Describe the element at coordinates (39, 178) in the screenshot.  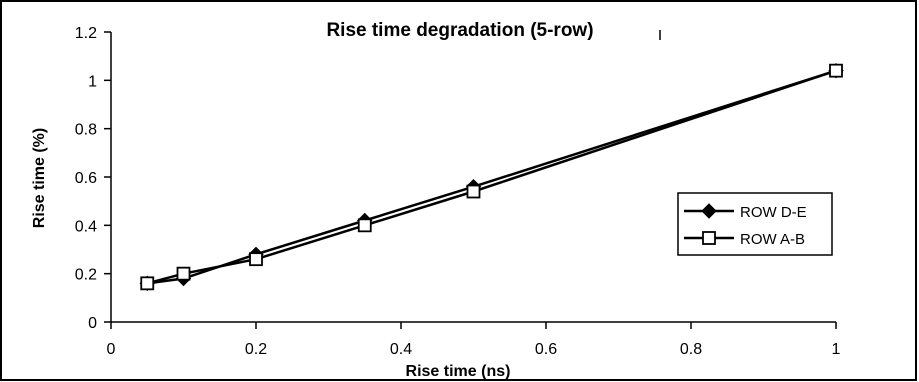
I see `y-axis-title: Rise time (%)` at that location.